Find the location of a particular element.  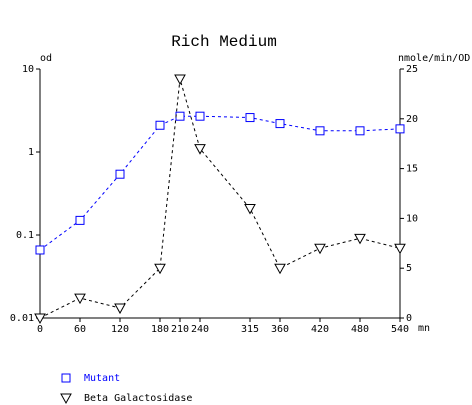

x-tick-label: 0 is located at coordinates (40, 329).